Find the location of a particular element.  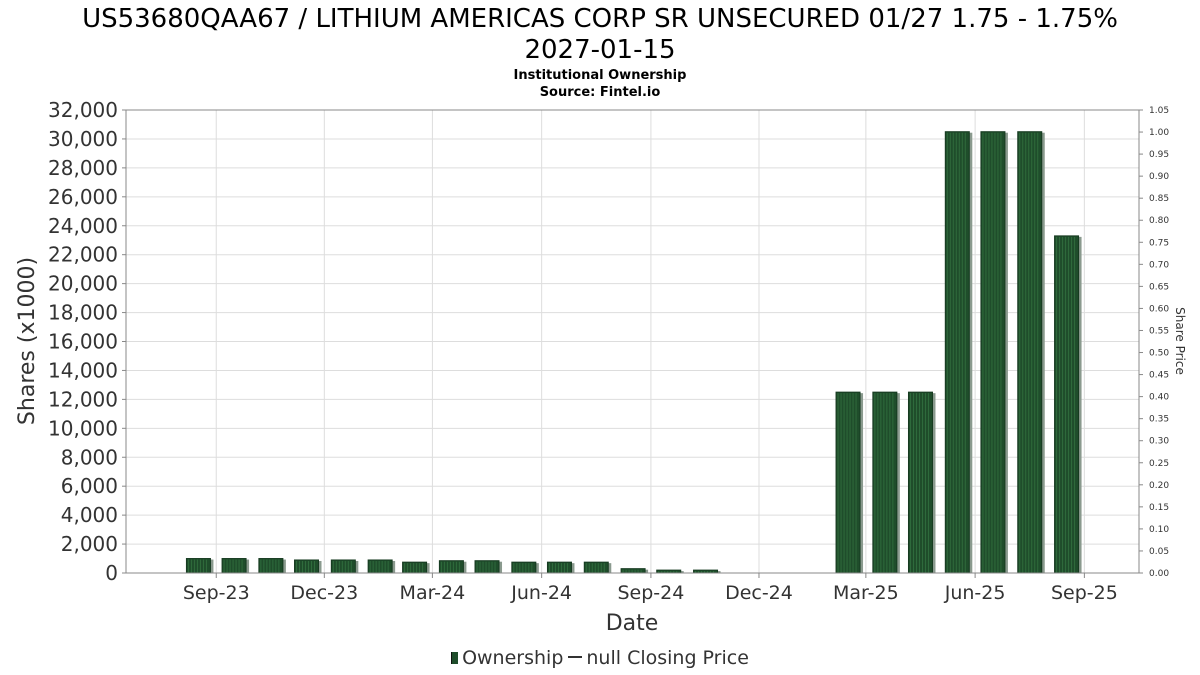

y2-tick-label: 1.05 is located at coordinates (1159, 111).